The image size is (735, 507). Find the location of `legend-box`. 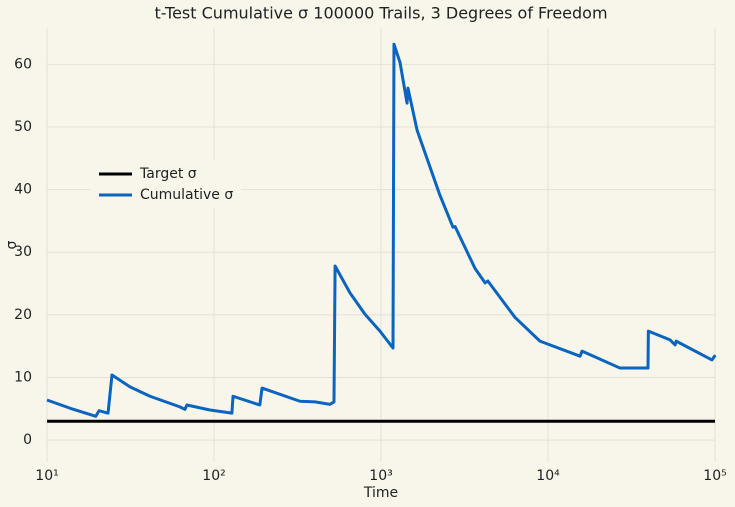

legend-box is located at coordinates (166, 184).